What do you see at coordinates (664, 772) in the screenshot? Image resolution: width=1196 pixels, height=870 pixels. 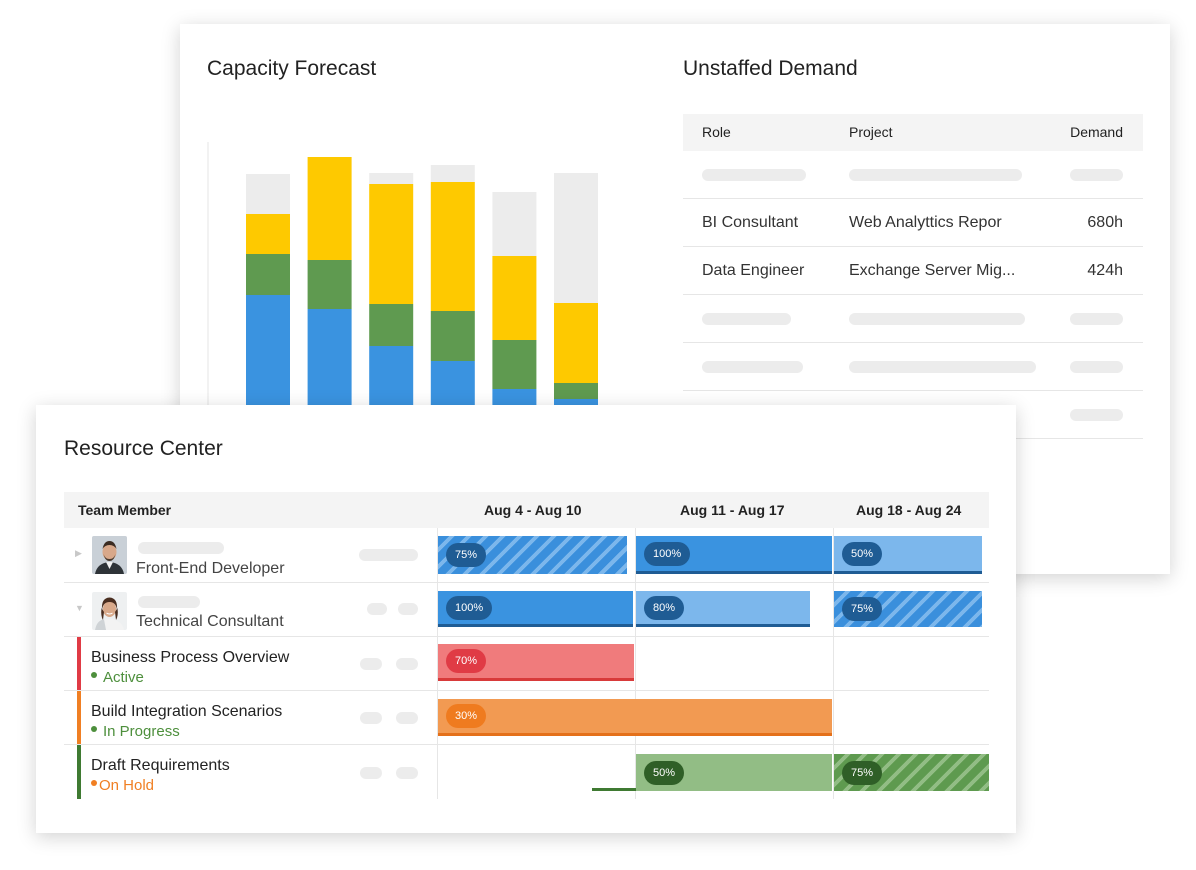 I see `allocation-badge: 50%` at bounding box center [664, 772].